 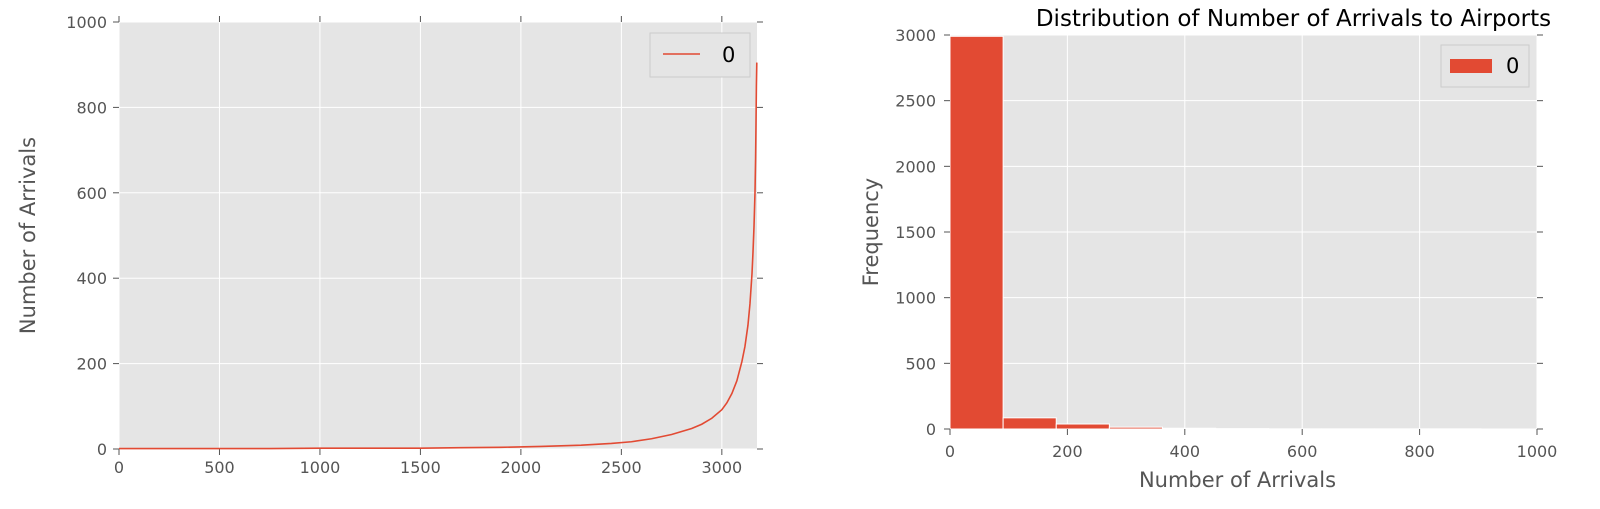 I want to click on x-tick-label: 2500, so click(x=621, y=467).